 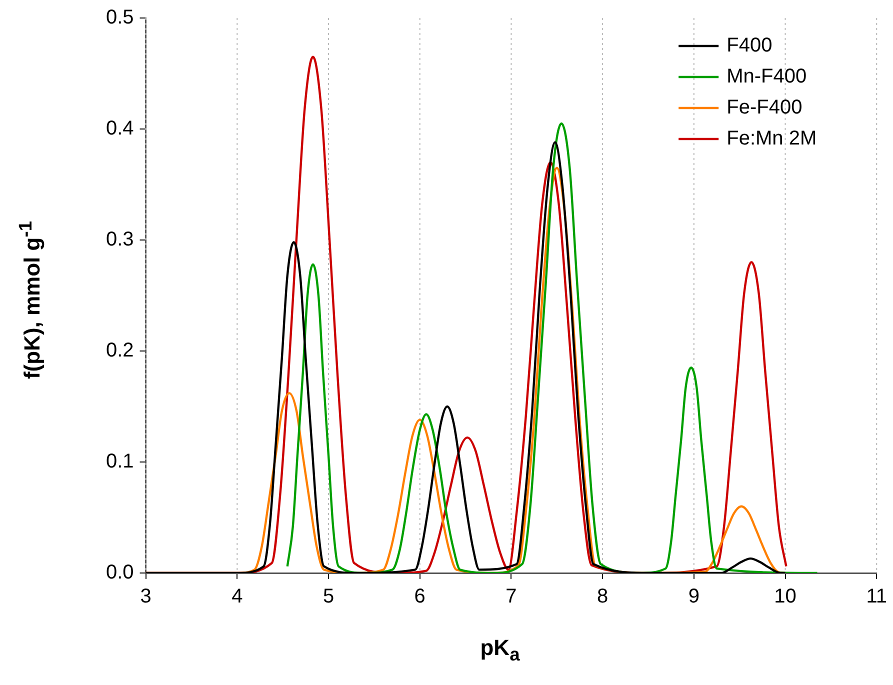 I want to click on x-tick-label: 3, so click(x=146, y=597).